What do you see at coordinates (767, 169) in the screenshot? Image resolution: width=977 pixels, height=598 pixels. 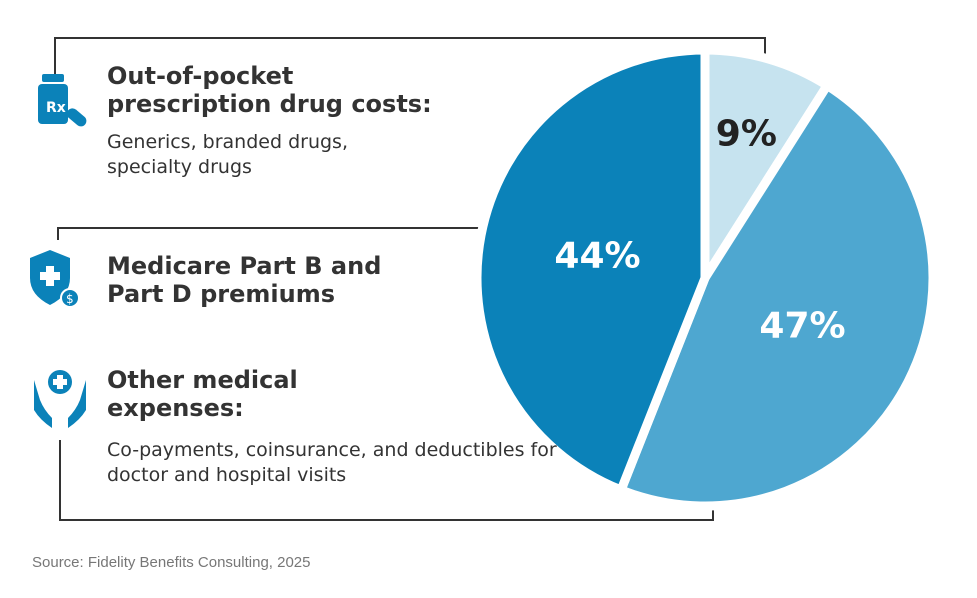 I see `pie-slice` at bounding box center [767, 169].